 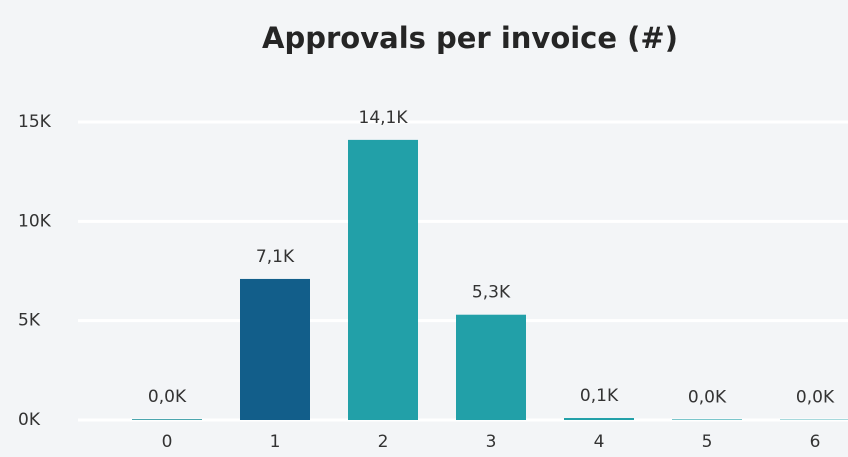 I want to click on data-label: 0,1K, so click(x=599, y=396).